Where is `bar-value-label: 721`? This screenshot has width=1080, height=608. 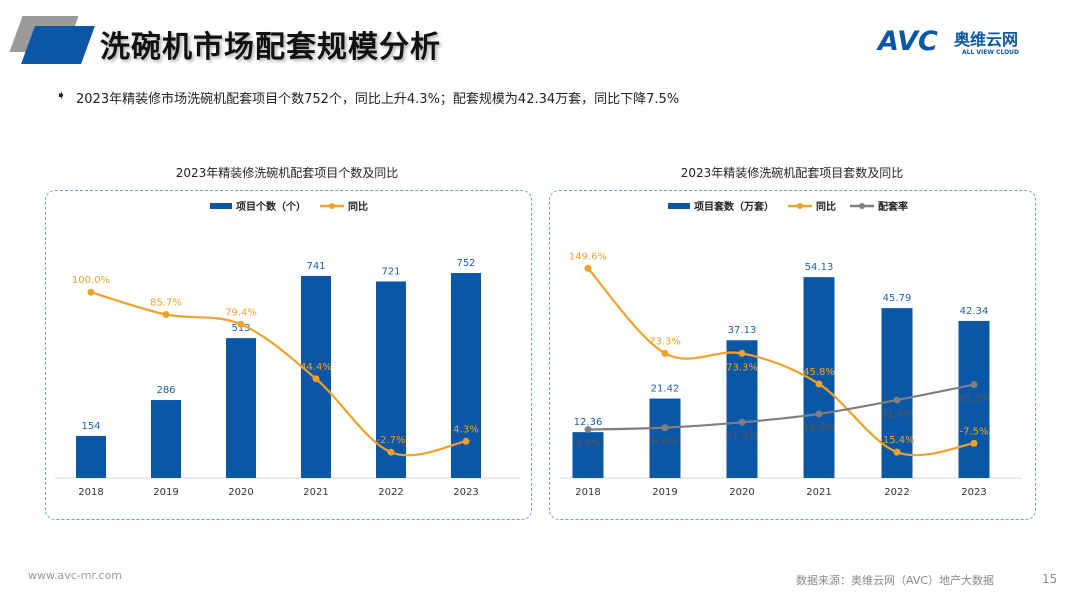
bar-value-label: 721 is located at coordinates (390, 271).